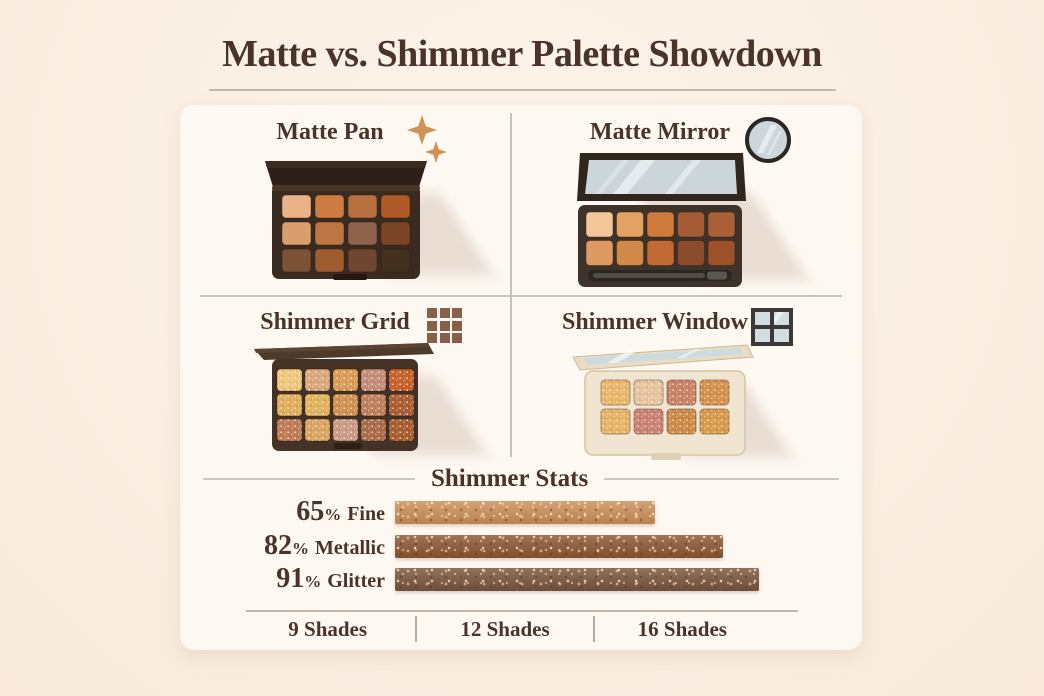 The height and width of the screenshot is (696, 1044). What do you see at coordinates (366, 514) in the screenshot?
I see `stat-category: Fine` at bounding box center [366, 514].